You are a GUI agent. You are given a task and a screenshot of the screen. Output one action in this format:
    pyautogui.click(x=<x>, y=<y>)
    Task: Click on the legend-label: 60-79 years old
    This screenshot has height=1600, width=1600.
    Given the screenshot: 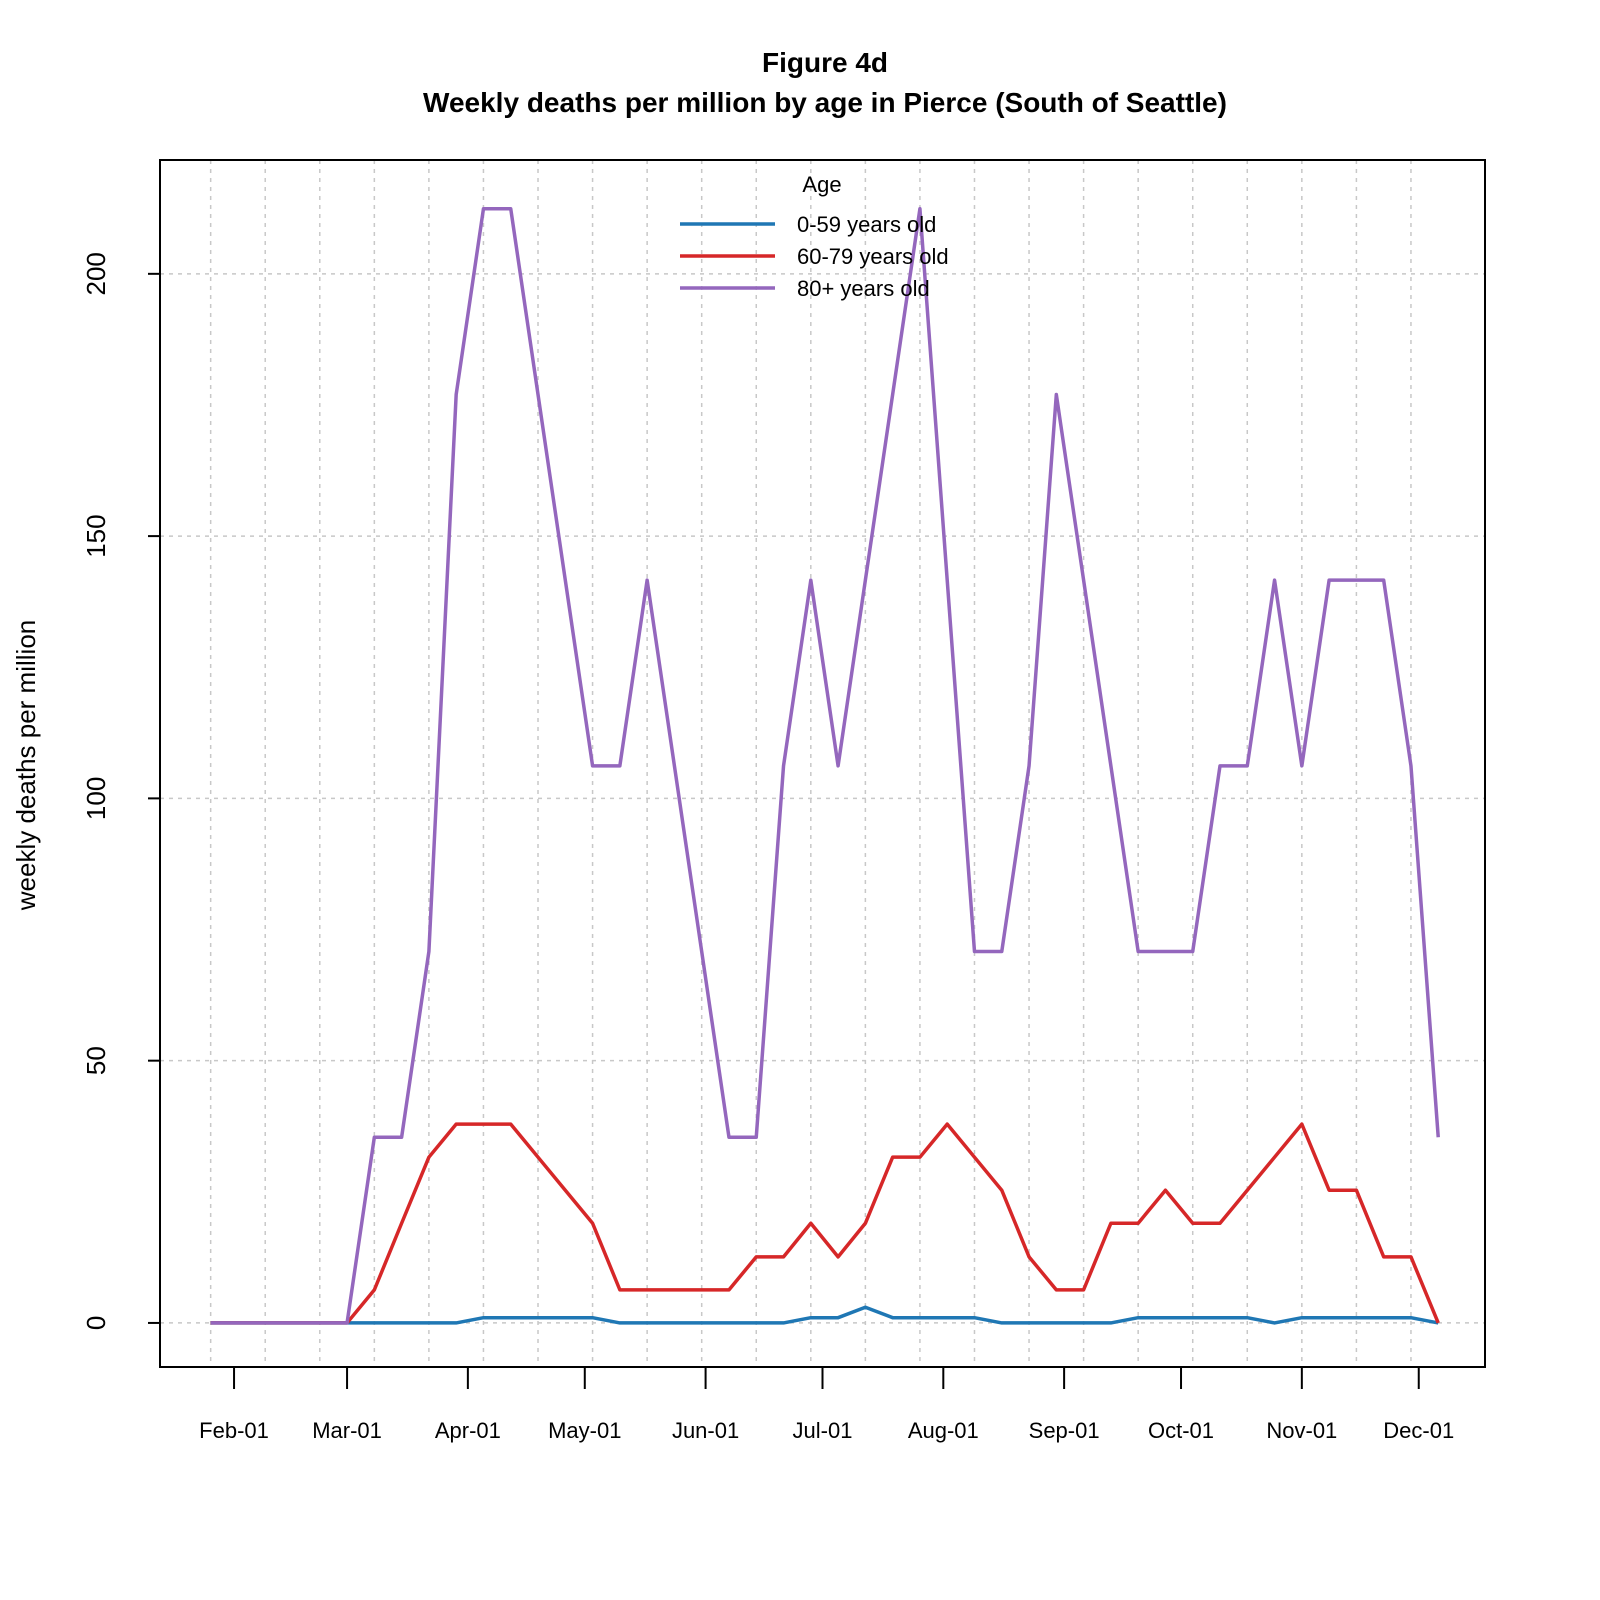 What is the action you would take?
    pyautogui.click(x=873, y=256)
    